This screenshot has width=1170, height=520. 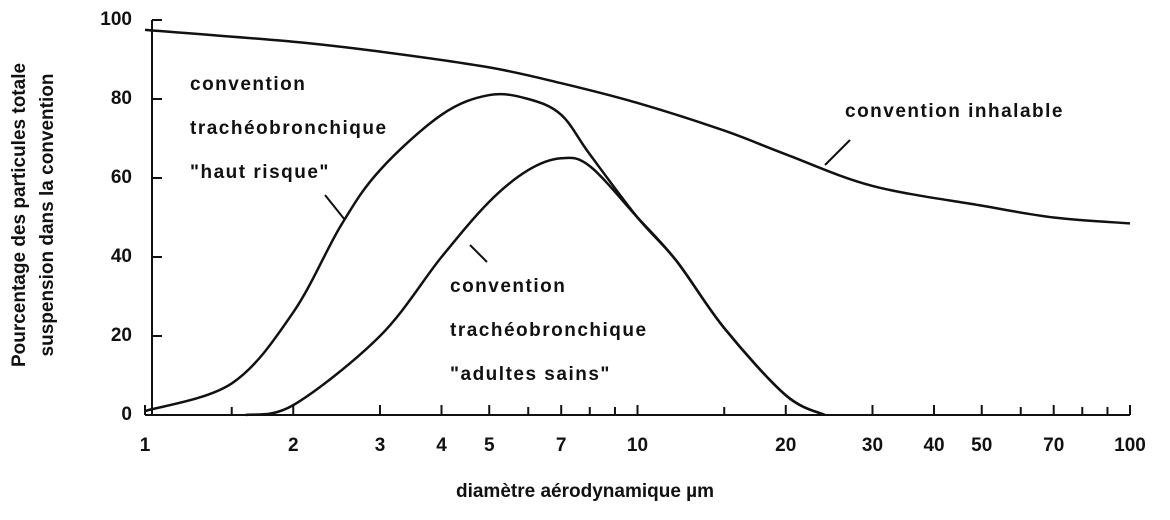 I want to click on x-tick-label: 2, so click(x=293, y=445).